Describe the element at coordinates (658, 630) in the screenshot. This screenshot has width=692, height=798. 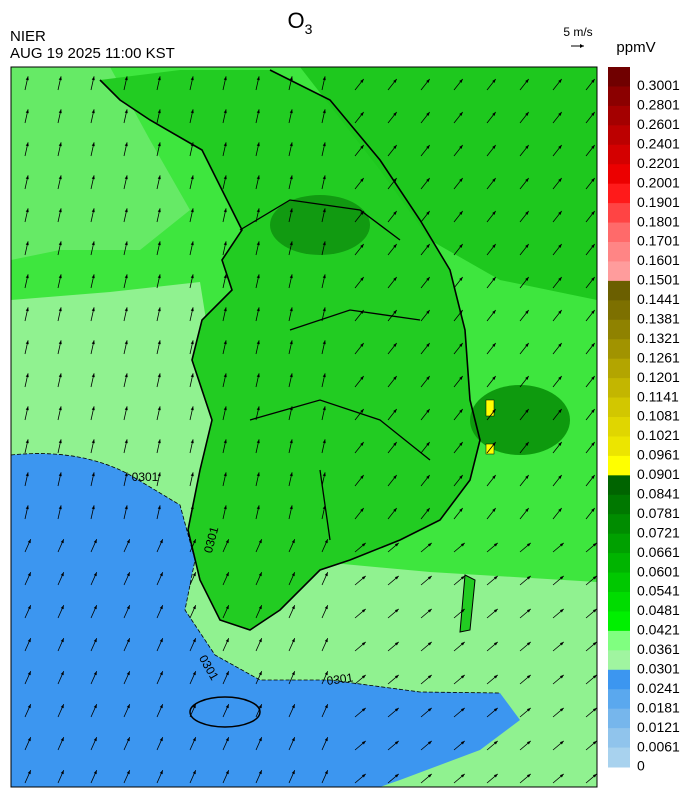
I see `legend-label: 0.0421` at that location.